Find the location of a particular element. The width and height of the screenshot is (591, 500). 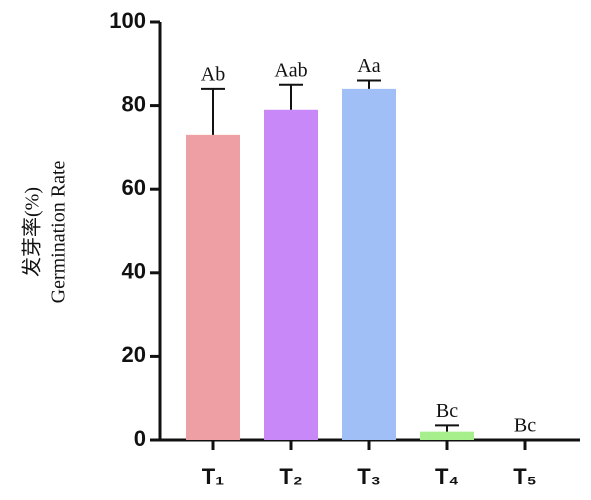

significance-letter: Aa is located at coordinates (368, 66).